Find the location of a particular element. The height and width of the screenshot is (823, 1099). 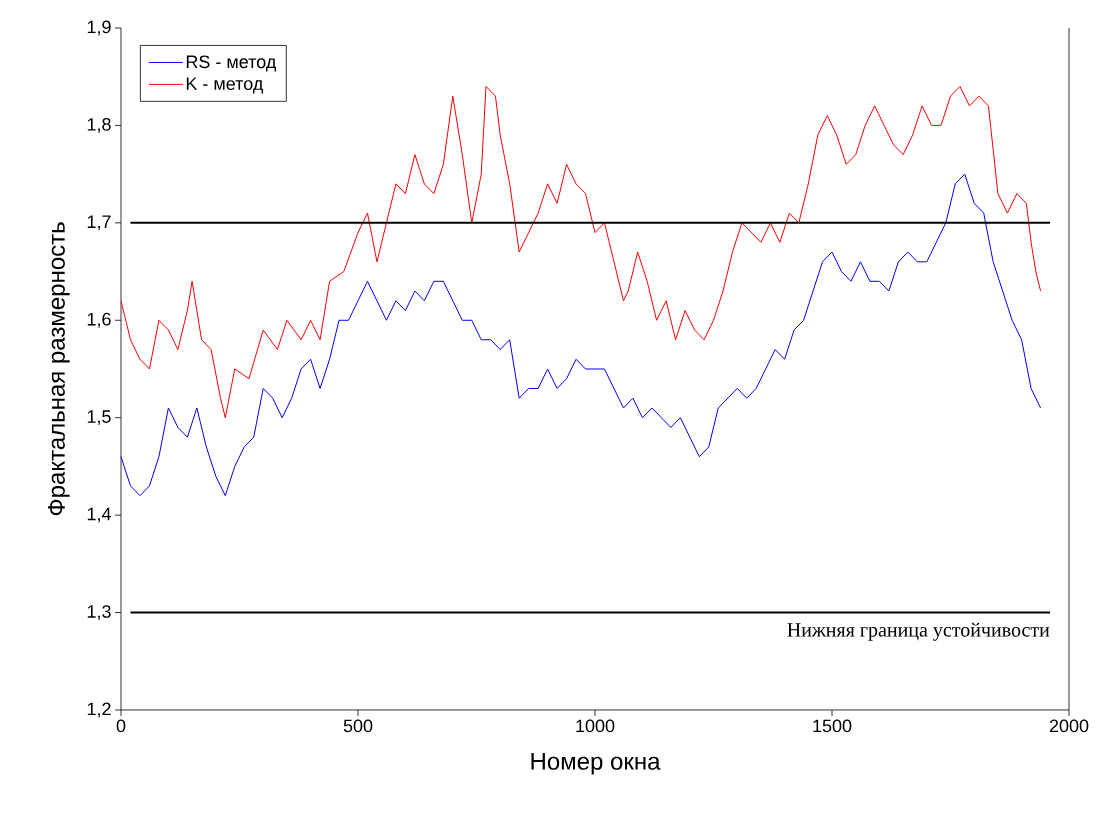

legend-label: K - метод is located at coordinates (225, 85).